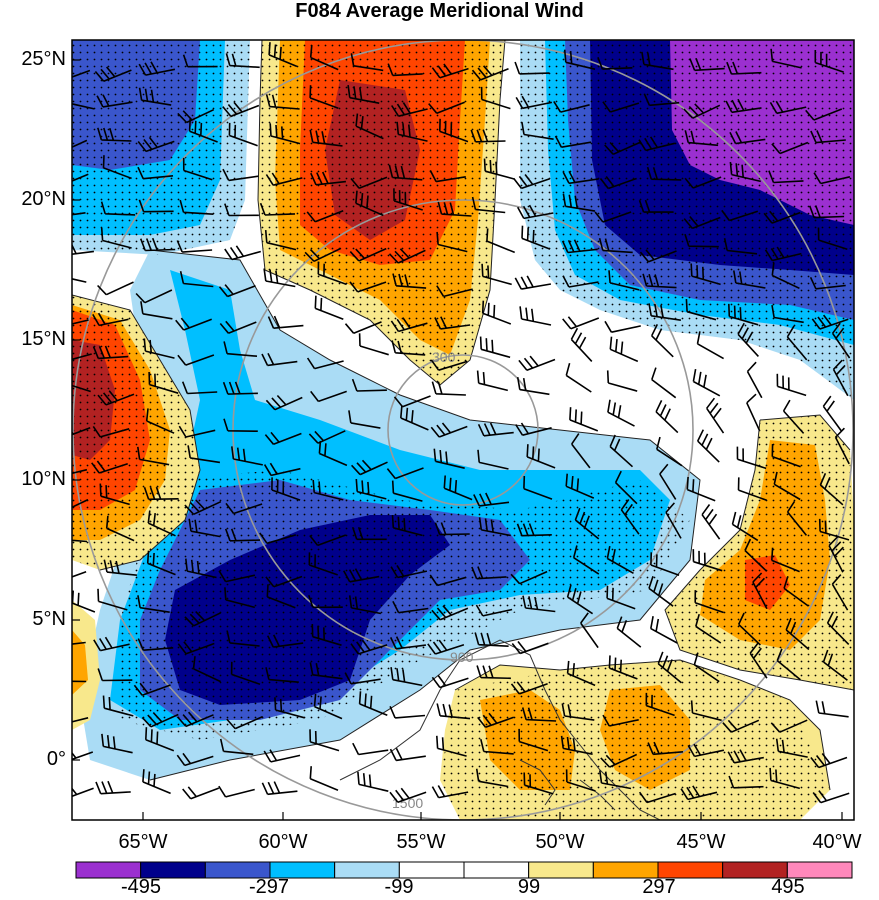  What do you see at coordinates (43, 199) in the screenshot?
I see `lat-label-20n: 20°N` at bounding box center [43, 199].